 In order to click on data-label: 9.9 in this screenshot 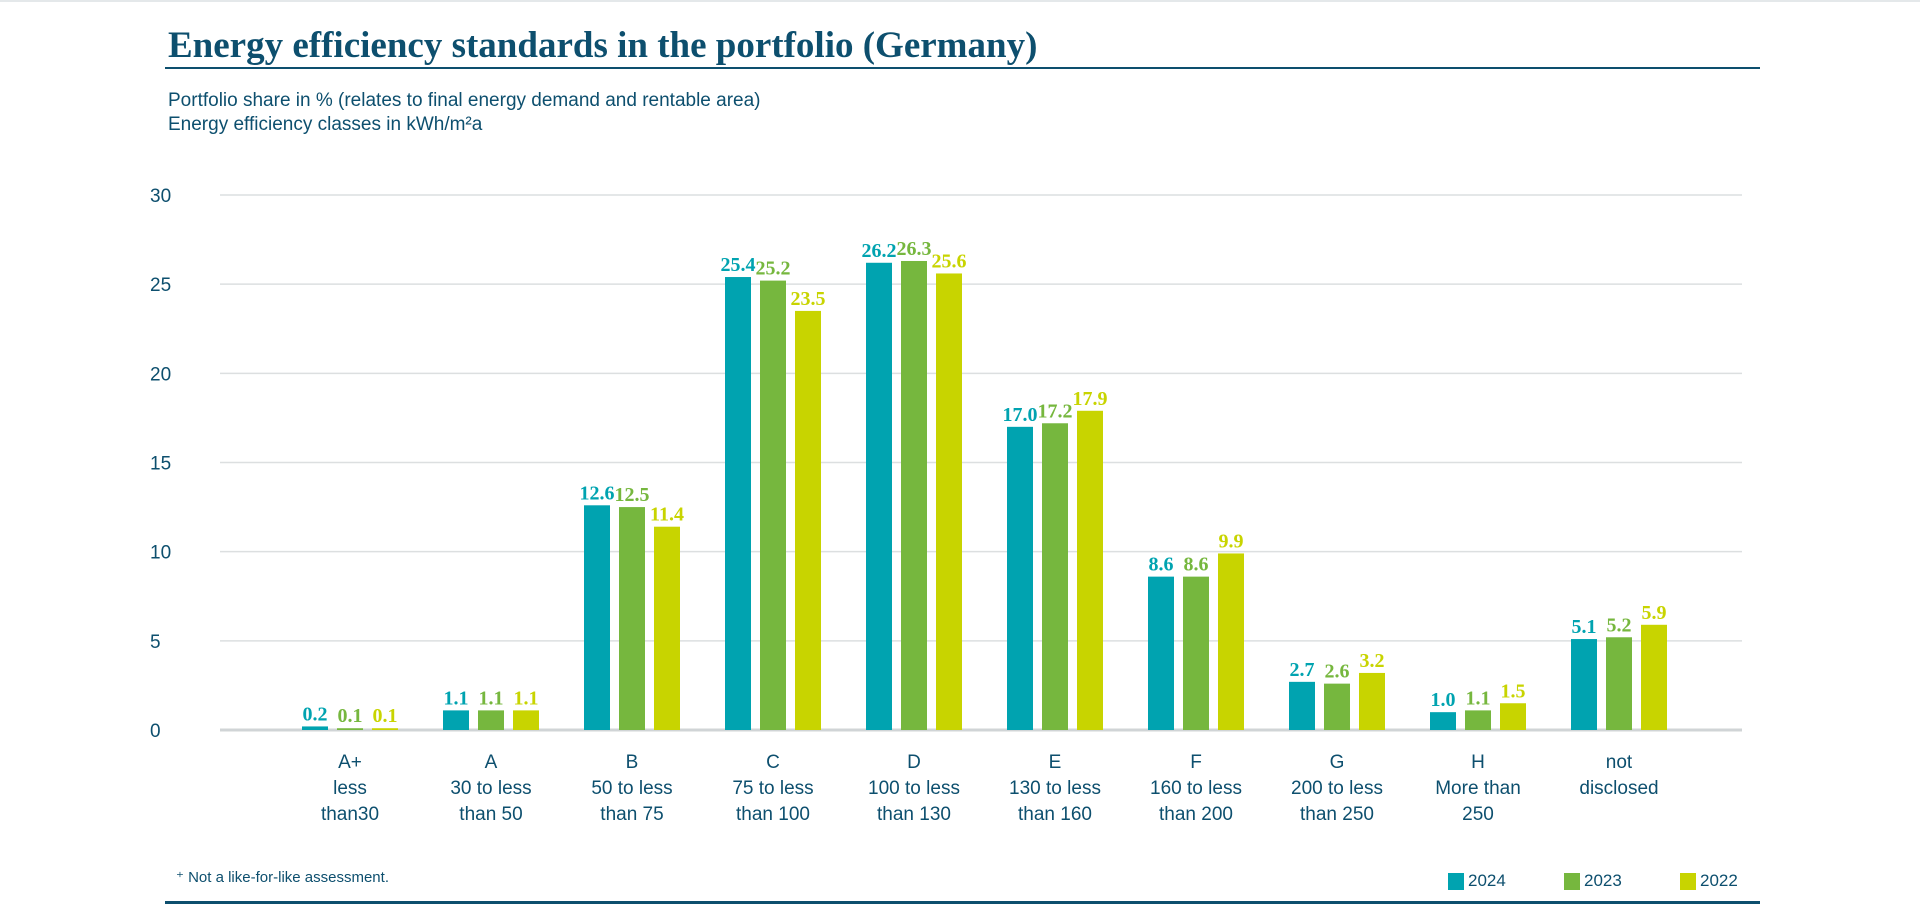, I will do `click(1231, 541)`.